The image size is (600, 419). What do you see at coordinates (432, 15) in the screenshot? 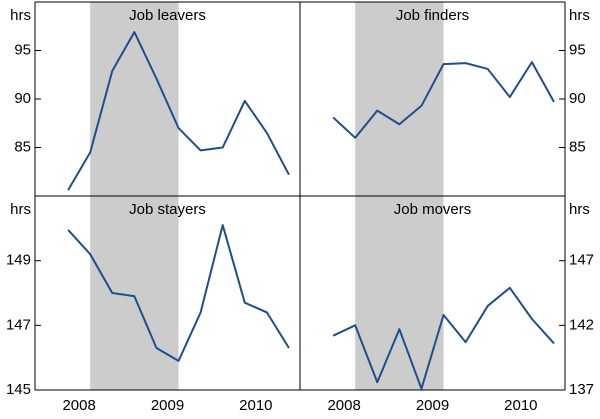
I see `panel-title: Job finders` at bounding box center [432, 15].